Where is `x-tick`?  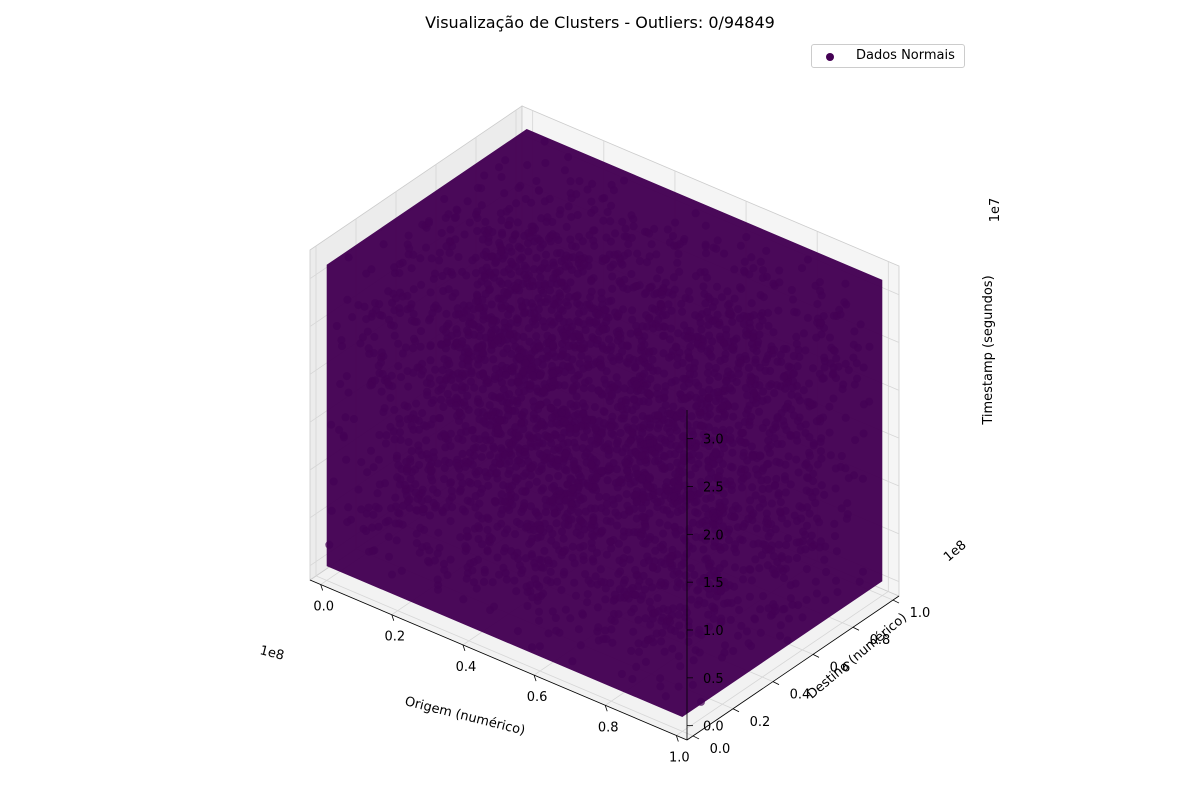 x-tick is located at coordinates (677, 738).